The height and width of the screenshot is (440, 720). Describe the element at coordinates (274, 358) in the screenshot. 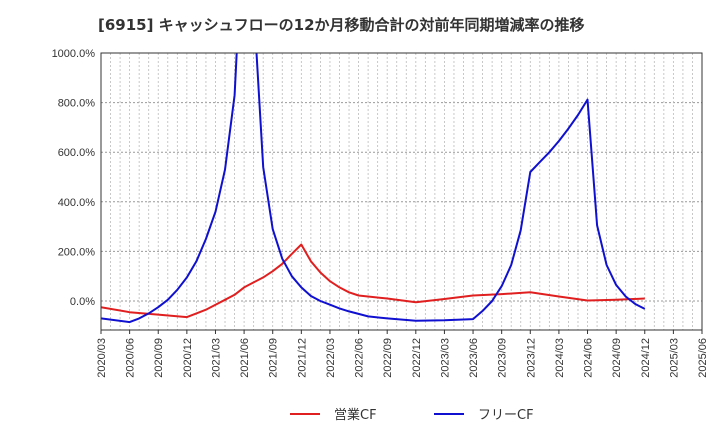

I see `x-tick-label: 2021/09` at that location.